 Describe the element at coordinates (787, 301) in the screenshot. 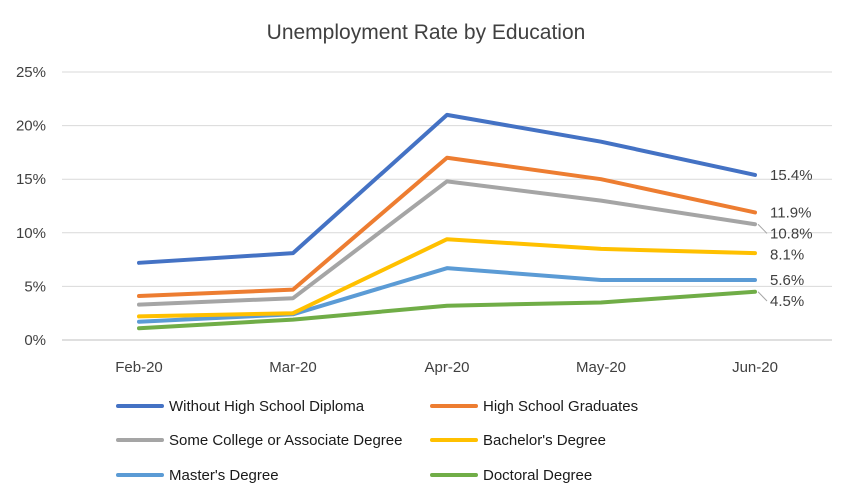

I see `data-label-doctoral-degree: 4.5%` at that location.